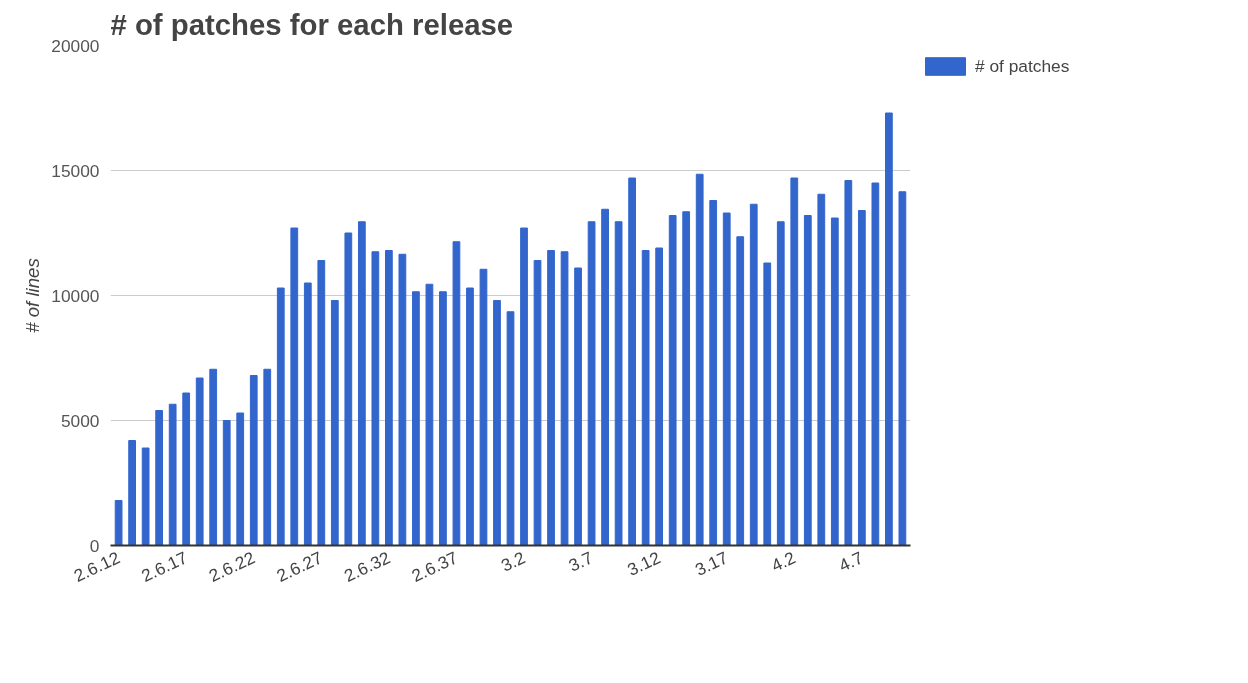 The image size is (1248, 683). Describe the element at coordinates (851, 561) in the screenshot. I see `x-tick-label: 4.7` at that location.